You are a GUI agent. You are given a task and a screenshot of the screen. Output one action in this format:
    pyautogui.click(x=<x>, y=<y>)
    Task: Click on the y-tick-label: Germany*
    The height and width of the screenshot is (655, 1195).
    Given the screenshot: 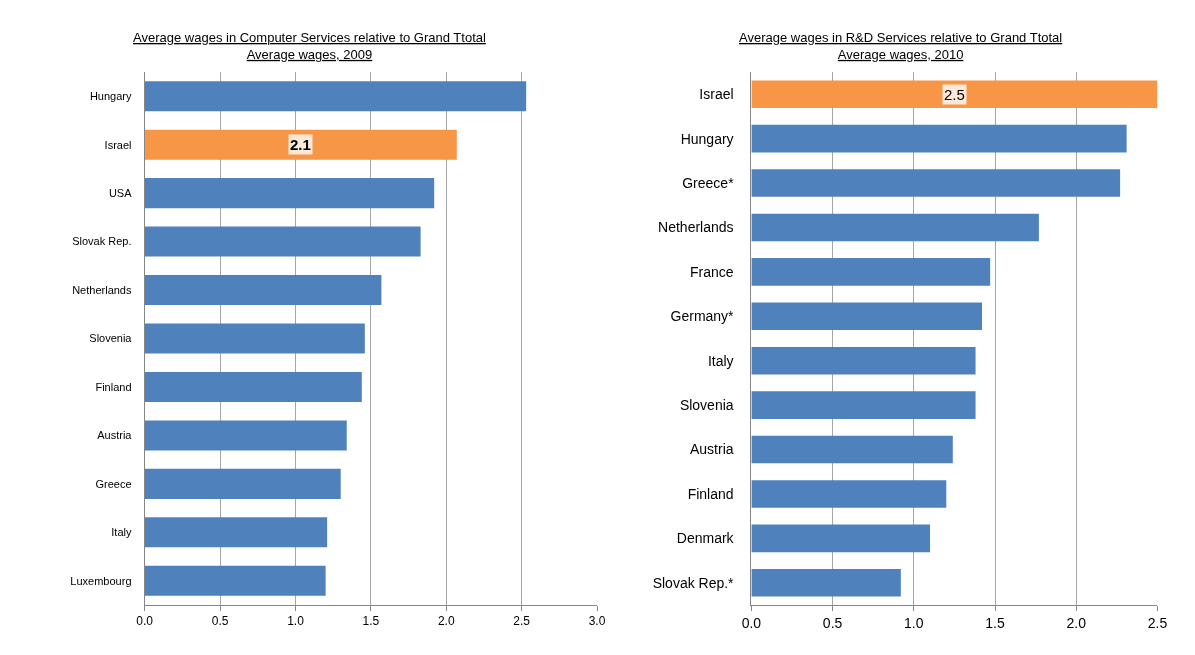 What is the action you would take?
    pyautogui.click(x=702, y=316)
    